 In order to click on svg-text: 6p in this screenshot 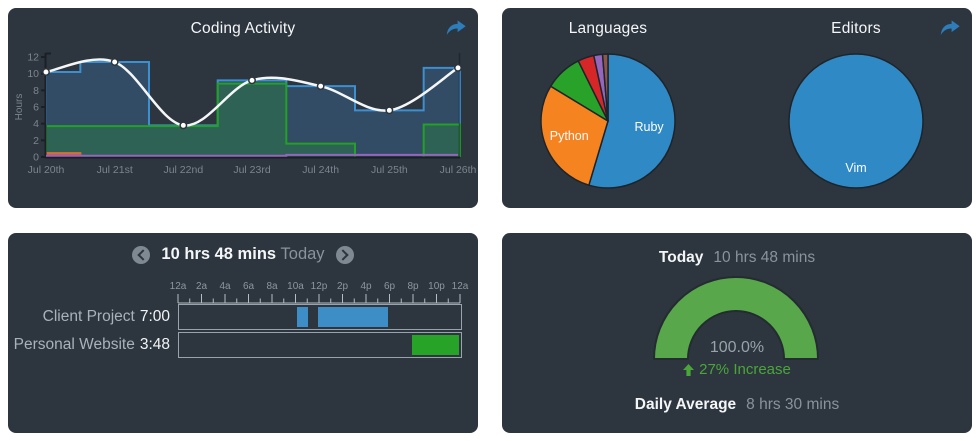, I will do `click(390, 286)`.